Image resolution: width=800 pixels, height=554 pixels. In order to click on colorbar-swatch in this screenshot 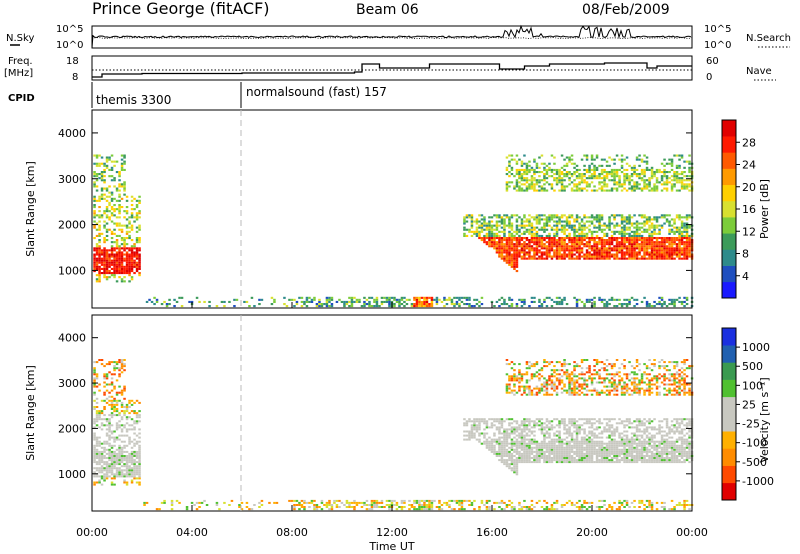, I will do `click(729, 209)`.